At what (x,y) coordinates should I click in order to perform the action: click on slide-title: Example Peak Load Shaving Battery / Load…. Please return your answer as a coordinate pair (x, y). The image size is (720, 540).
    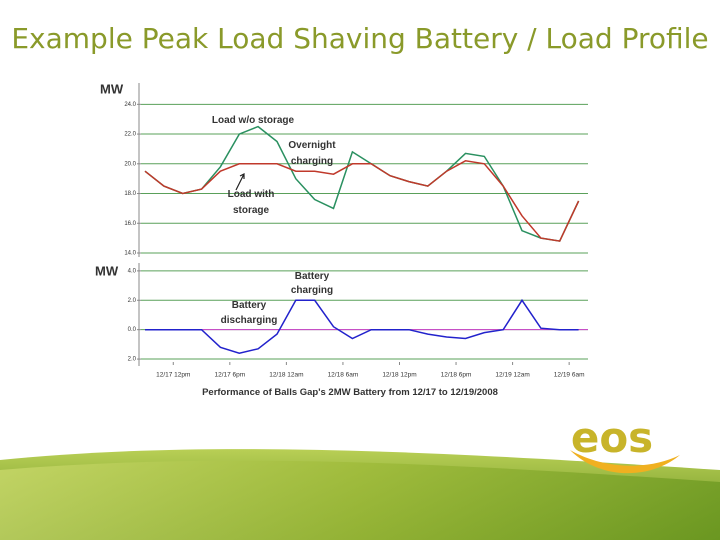
    Looking at the image, I should click on (359, 38).